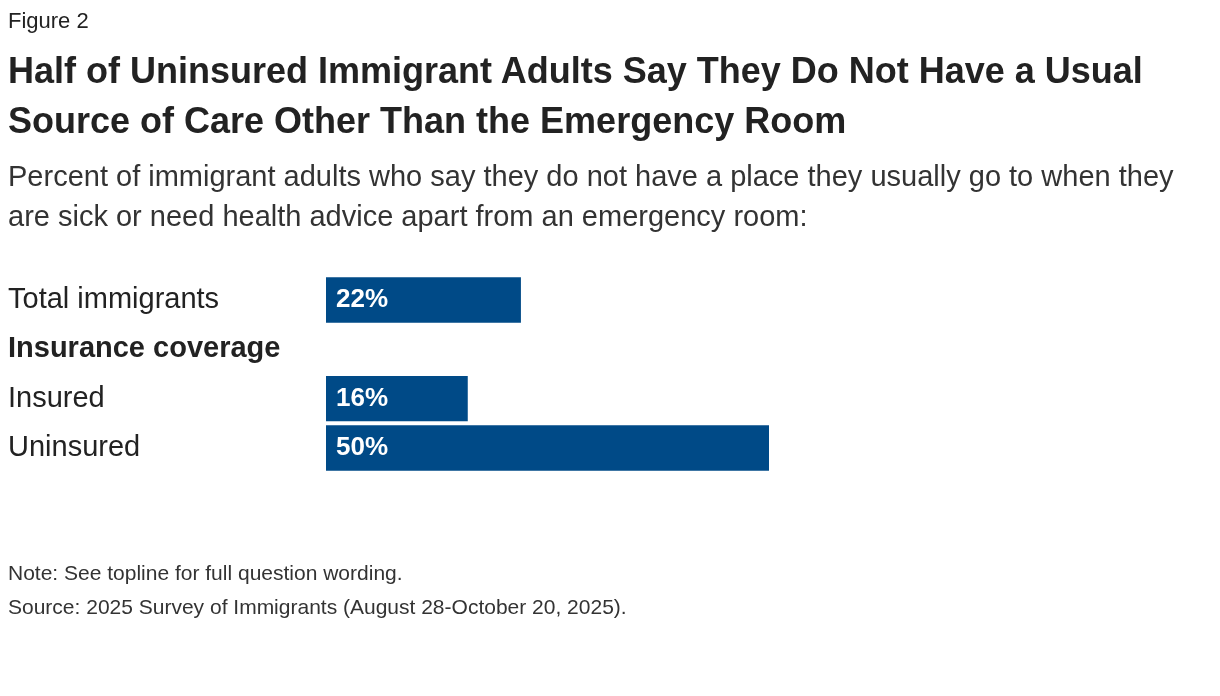  I want to click on chart-title: Half of Uninsured Immigrant Adults Say They Do Not Have a Usual Source of Care Other Than the Emergency Room, so click(576, 96).